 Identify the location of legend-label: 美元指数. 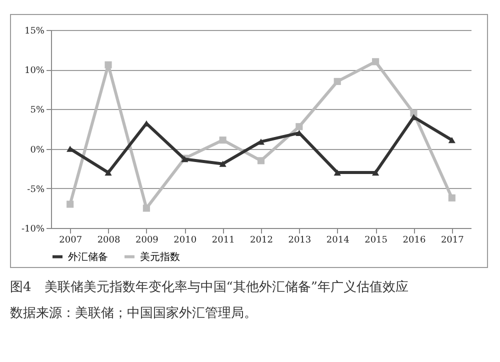
(160, 256).